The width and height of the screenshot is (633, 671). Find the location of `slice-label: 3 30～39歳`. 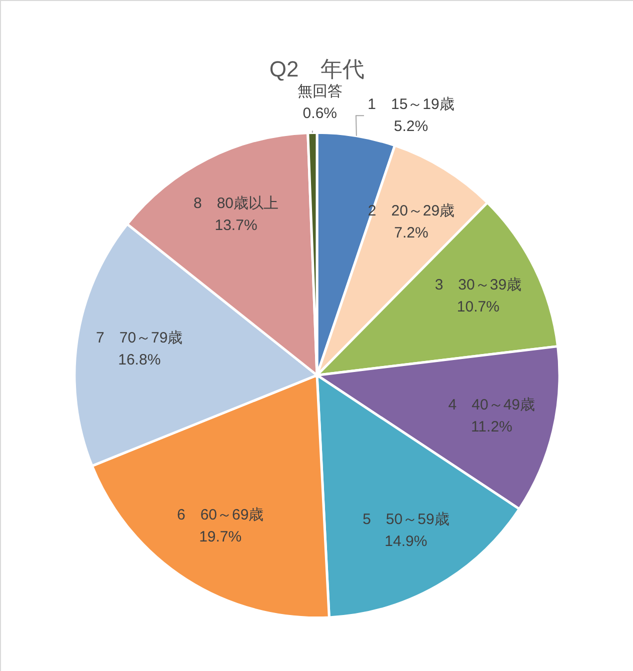

slice-label: 3 30～39歳 is located at coordinates (478, 285).